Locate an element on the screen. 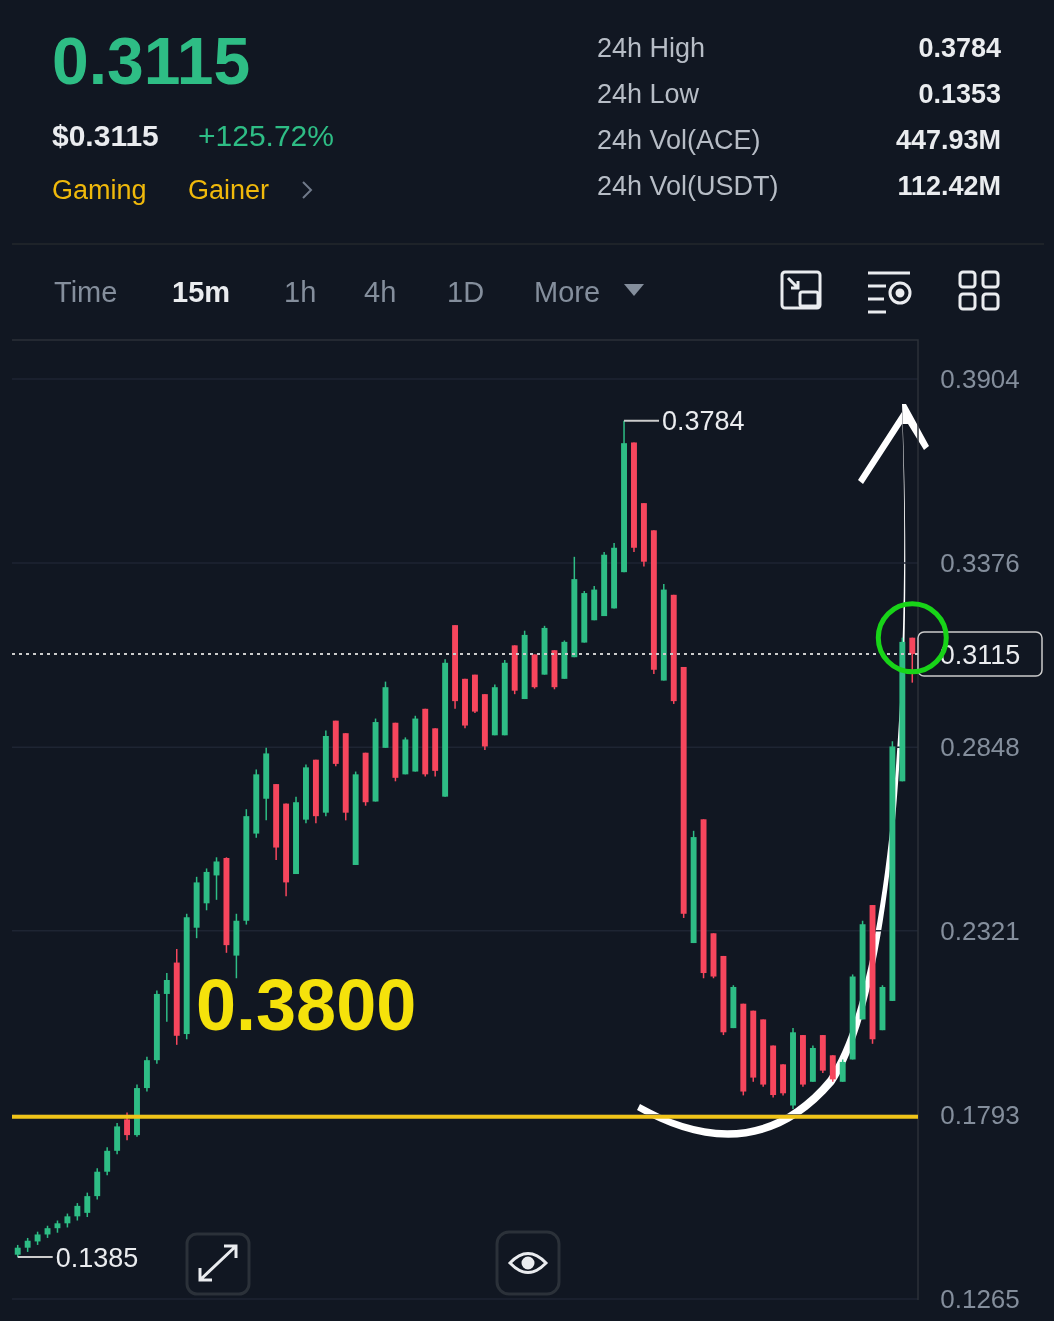  annotation: 0.1385 is located at coordinates (97, 1257).